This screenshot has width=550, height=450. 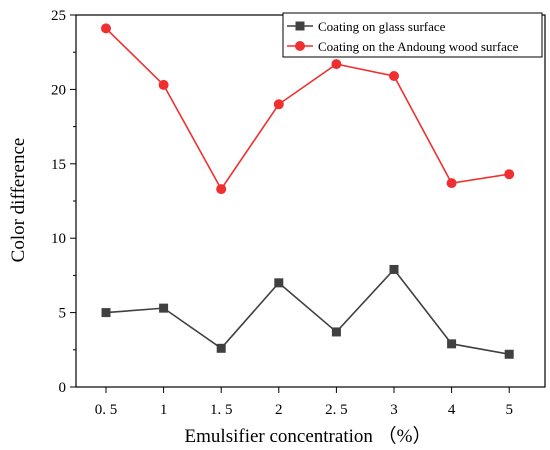 What do you see at coordinates (509, 410) in the screenshot?
I see `x-tick-label: 5` at bounding box center [509, 410].